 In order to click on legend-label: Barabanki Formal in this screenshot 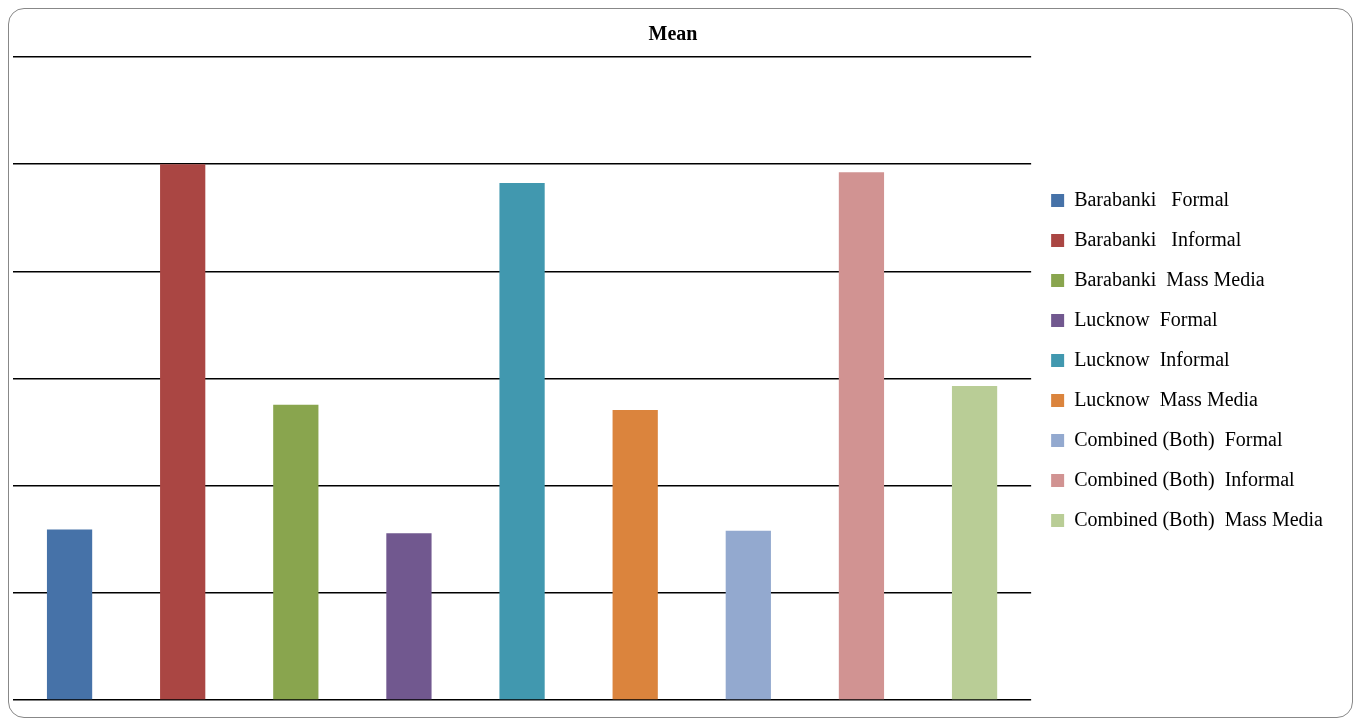, I will do `click(1152, 198)`.